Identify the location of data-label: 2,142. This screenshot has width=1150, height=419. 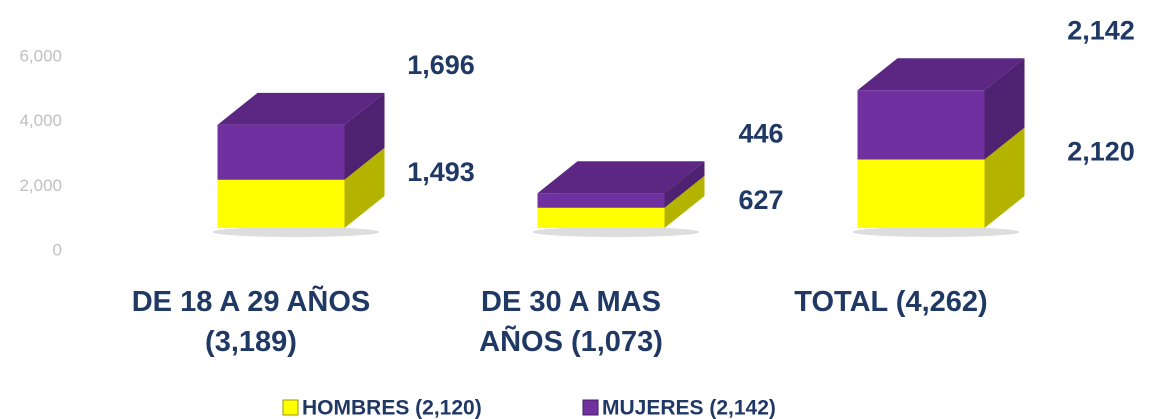
(1101, 30).